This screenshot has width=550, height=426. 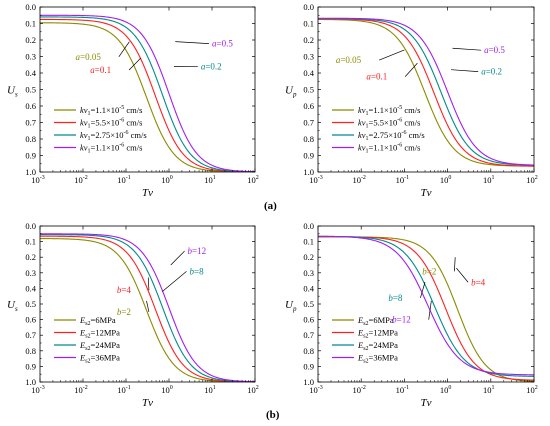 What do you see at coordinates (395, 298) in the screenshot?
I see `annotation-label-3: b=8` at bounding box center [395, 298].